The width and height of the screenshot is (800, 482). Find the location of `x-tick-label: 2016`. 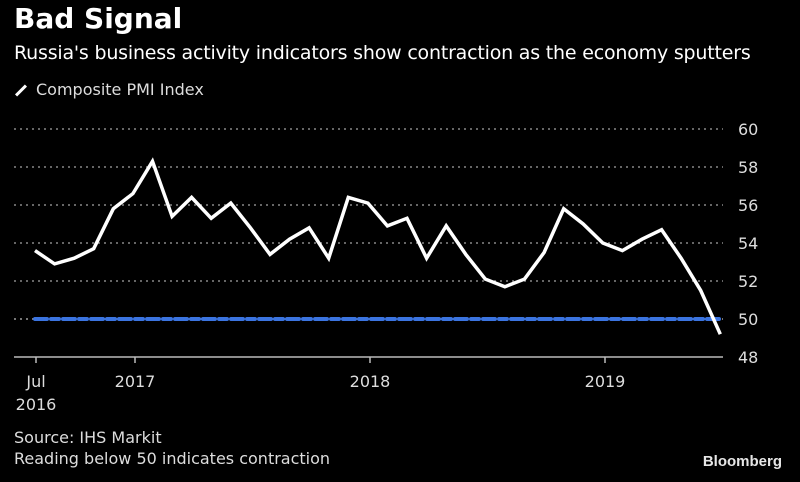

x-tick-label: 2016 is located at coordinates (36, 404).